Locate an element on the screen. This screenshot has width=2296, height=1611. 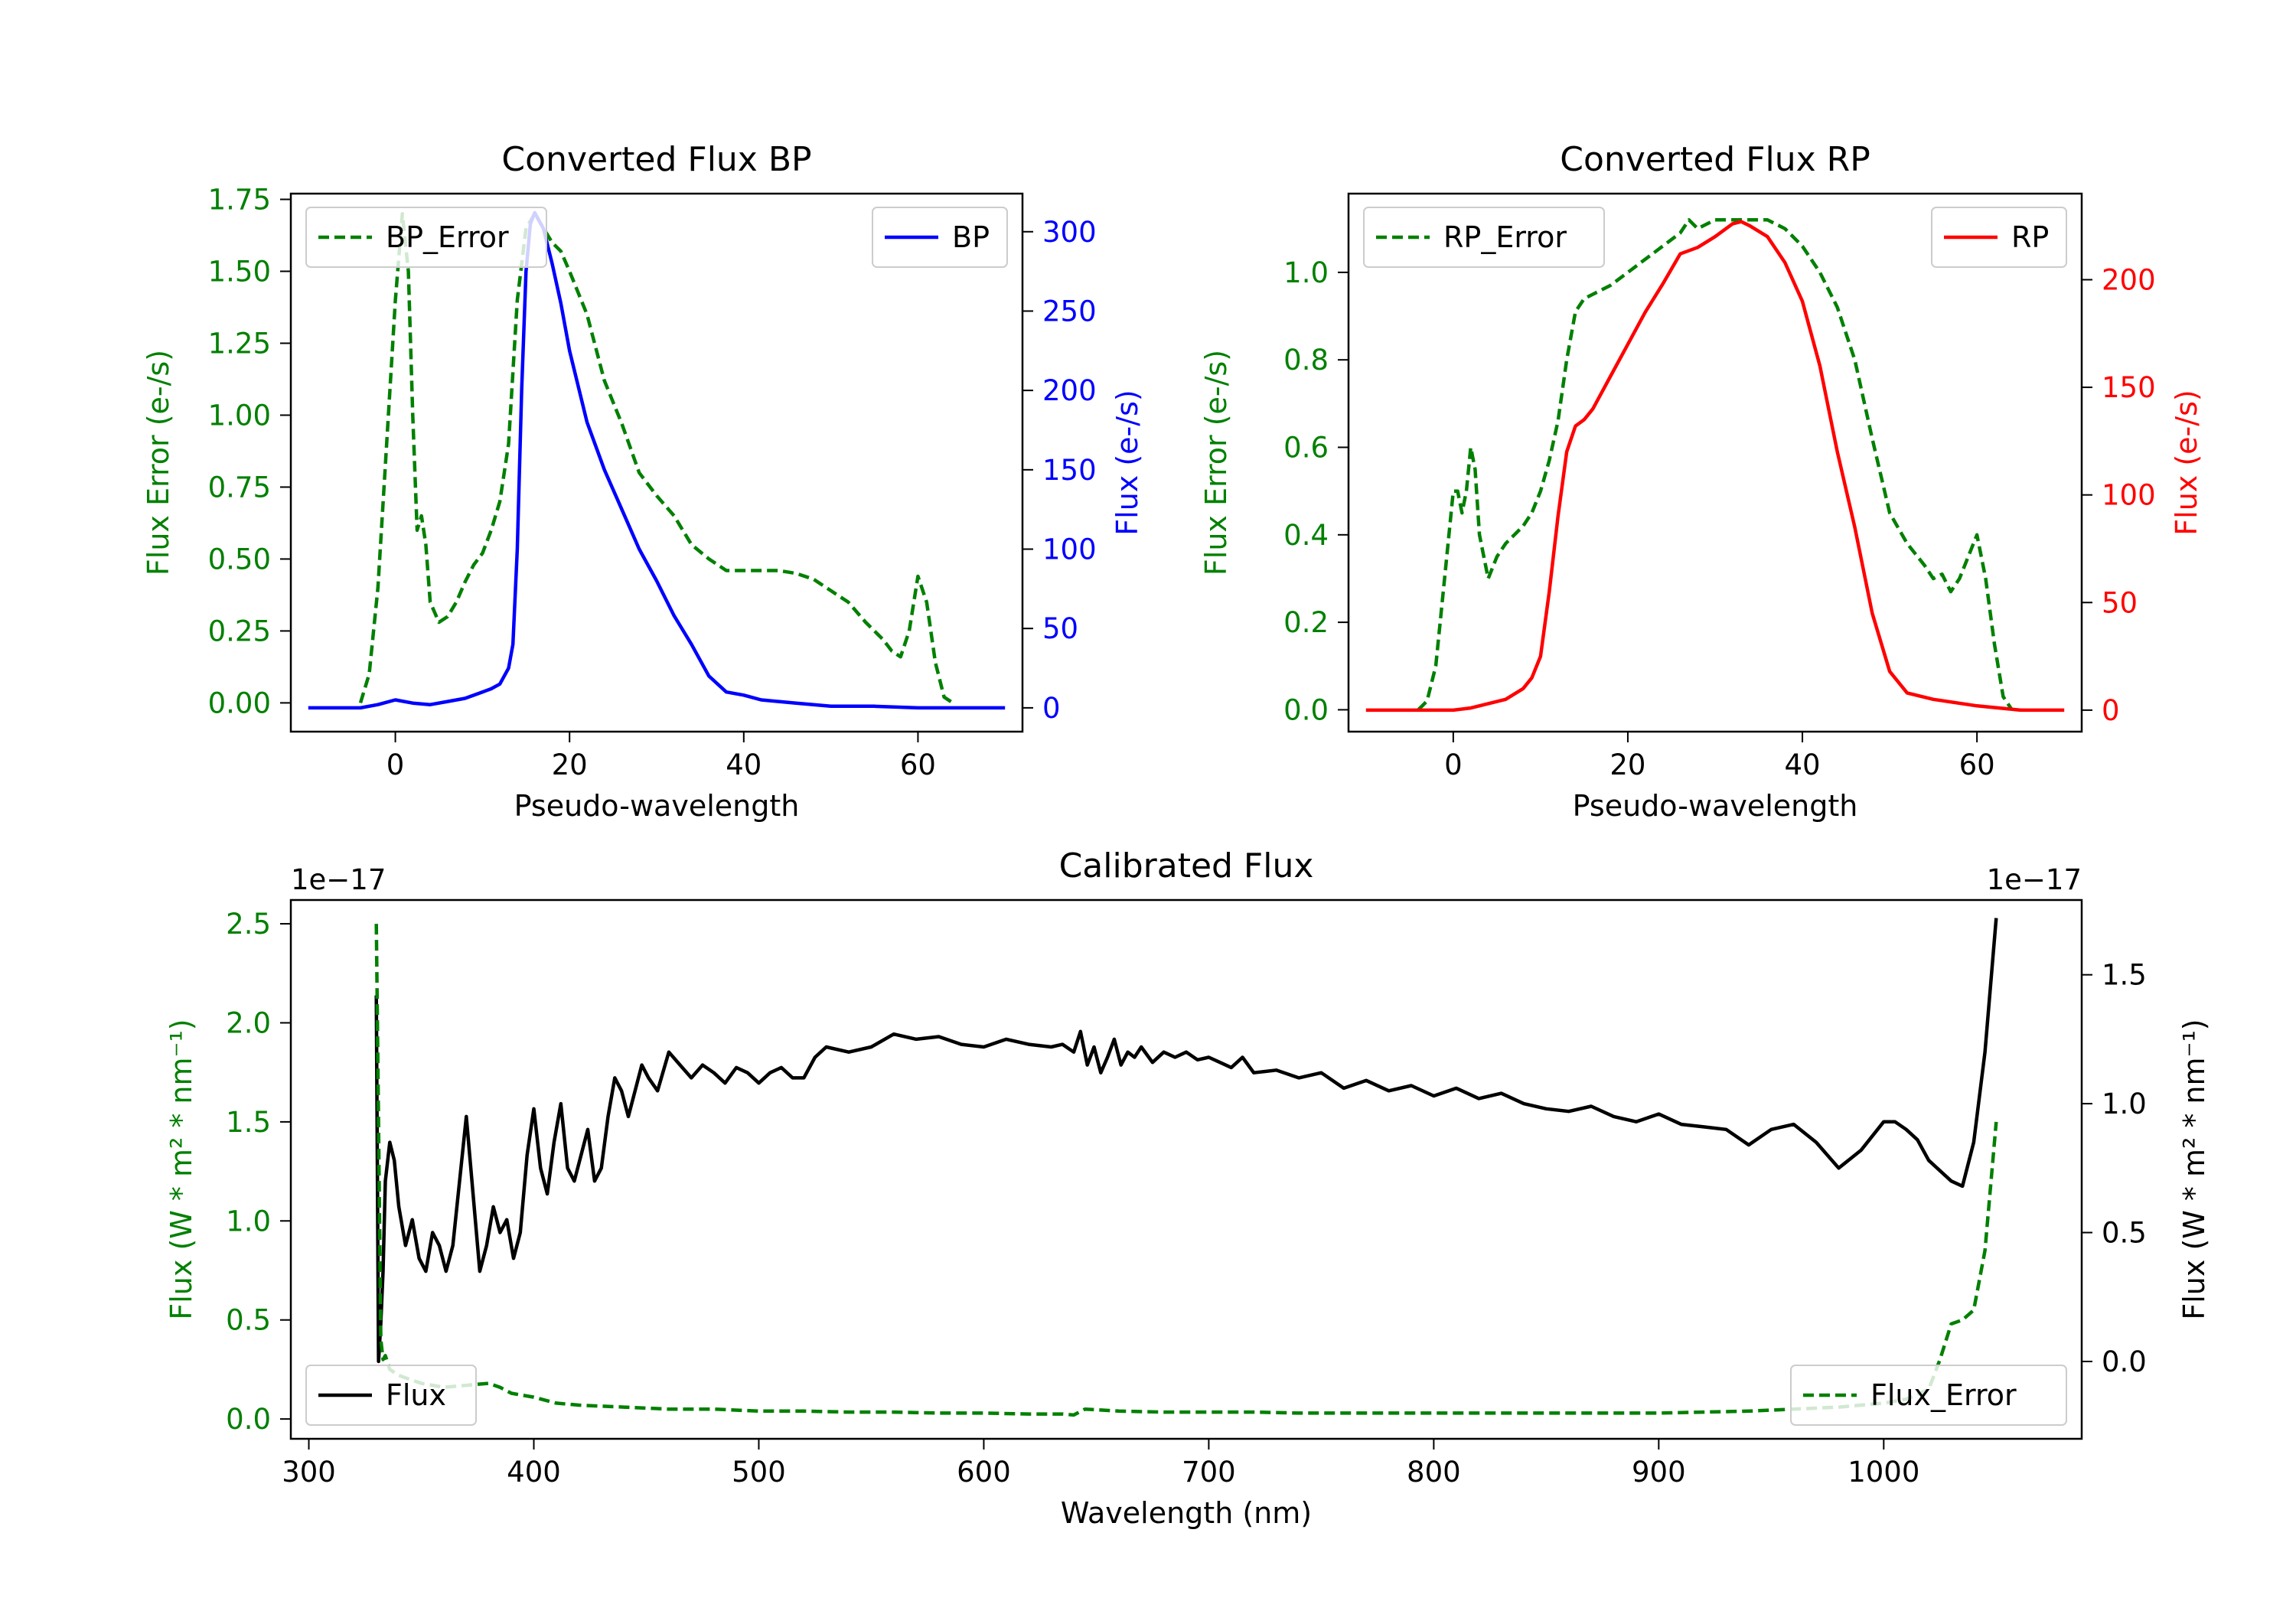
bp-y-left-tick-label: 0.25 is located at coordinates (239, 631).